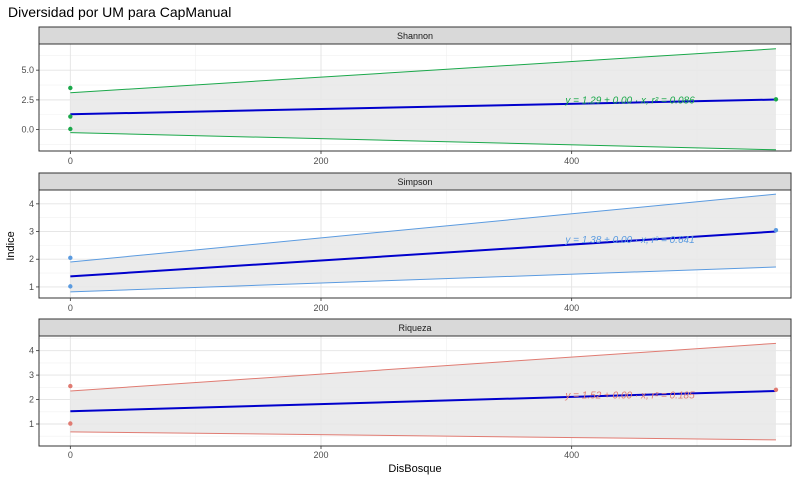 The width and height of the screenshot is (800, 480). I want to click on y-tick-label: 0.0, so click(27, 130).